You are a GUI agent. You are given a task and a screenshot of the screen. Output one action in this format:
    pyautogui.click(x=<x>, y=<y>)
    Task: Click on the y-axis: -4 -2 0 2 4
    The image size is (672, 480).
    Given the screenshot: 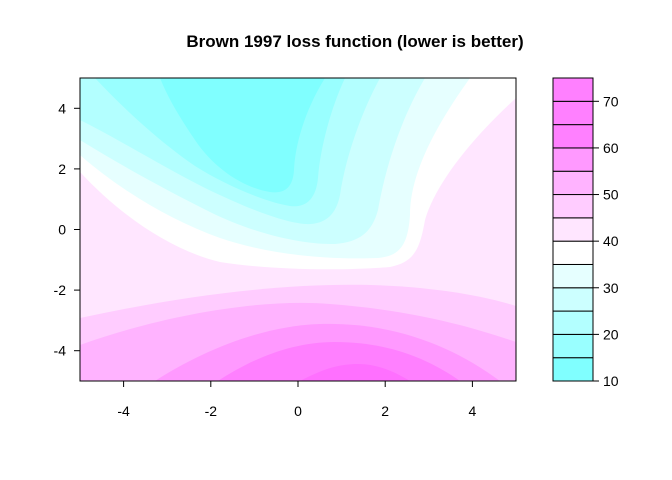 What is the action you would take?
    pyautogui.click(x=67, y=229)
    